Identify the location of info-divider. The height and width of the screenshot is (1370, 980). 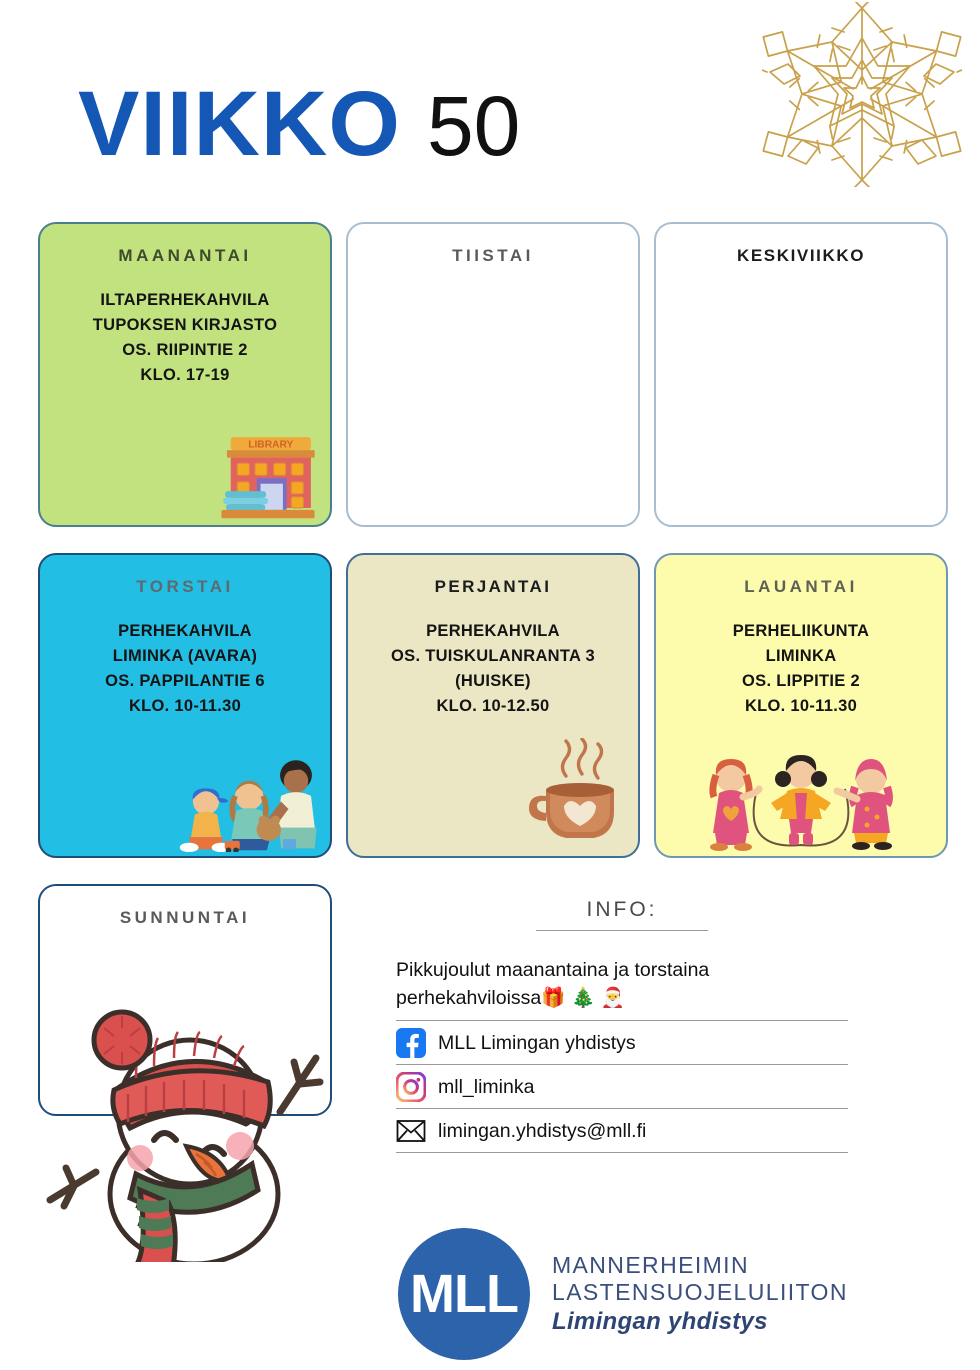
(622, 930).